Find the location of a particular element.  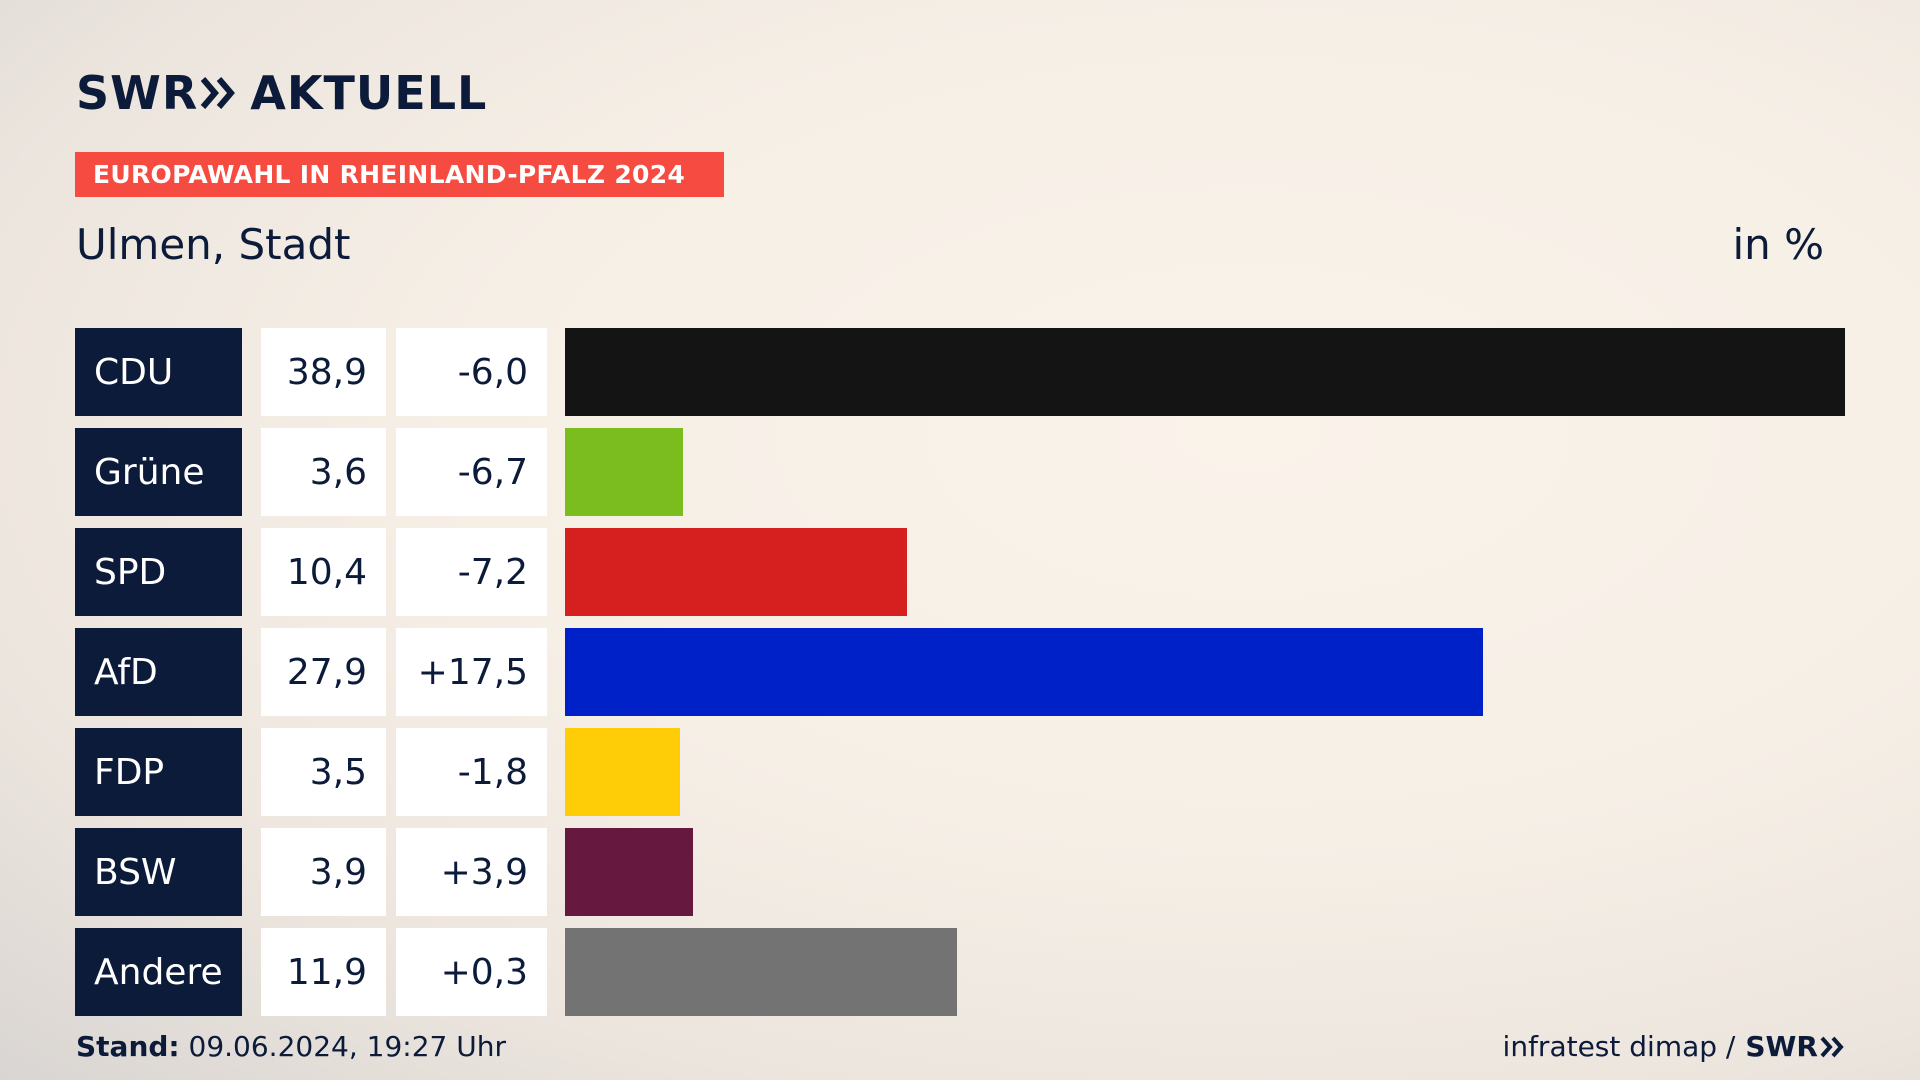

small-logo-brand: SWR is located at coordinates (1781, 1046).